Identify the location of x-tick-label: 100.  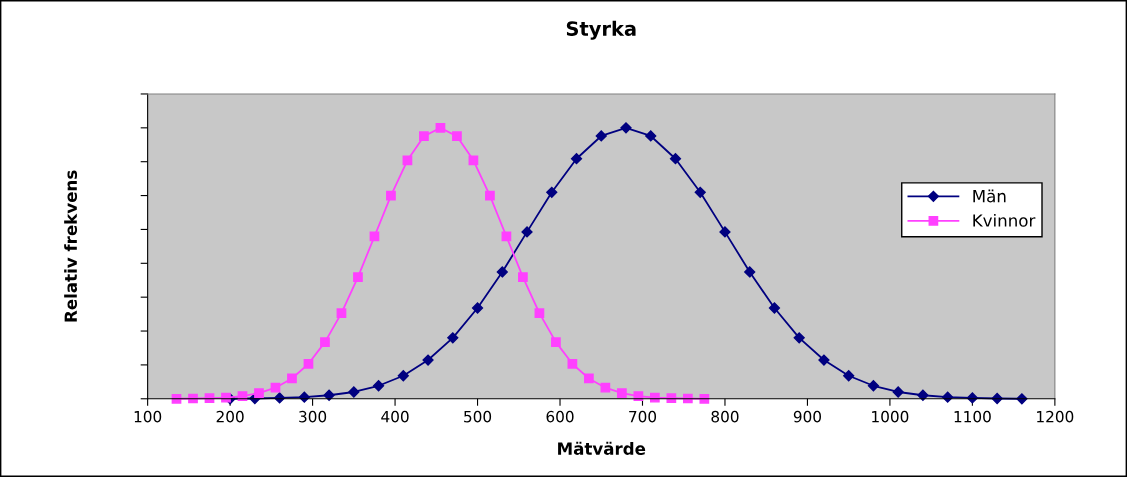
(148, 416).